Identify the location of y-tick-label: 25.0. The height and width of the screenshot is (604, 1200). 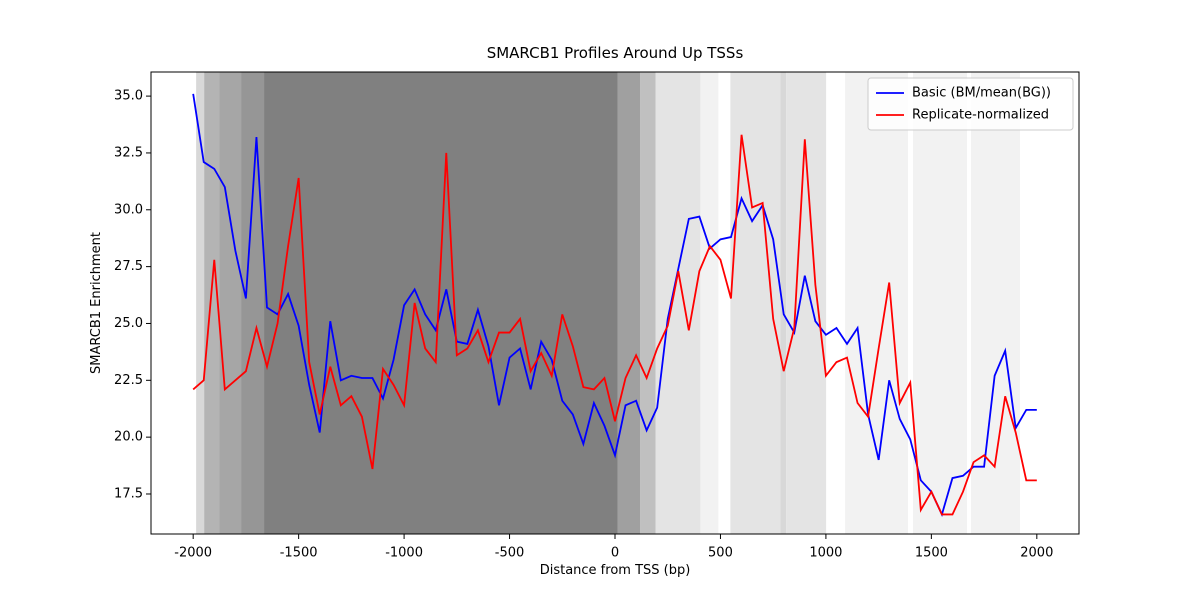
(128, 323).